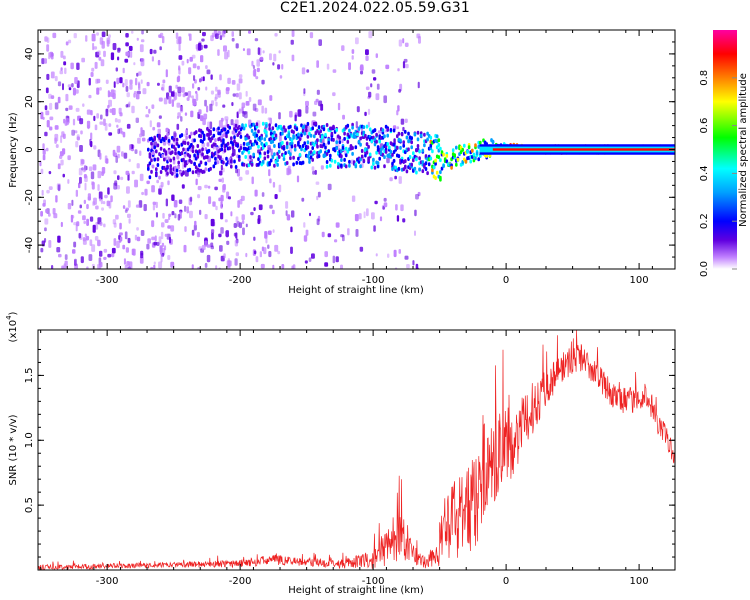  What do you see at coordinates (13, 449) in the screenshot?
I see `snr-ylabel: SNR (10 * v/v)` at bounding box center [13, 449].